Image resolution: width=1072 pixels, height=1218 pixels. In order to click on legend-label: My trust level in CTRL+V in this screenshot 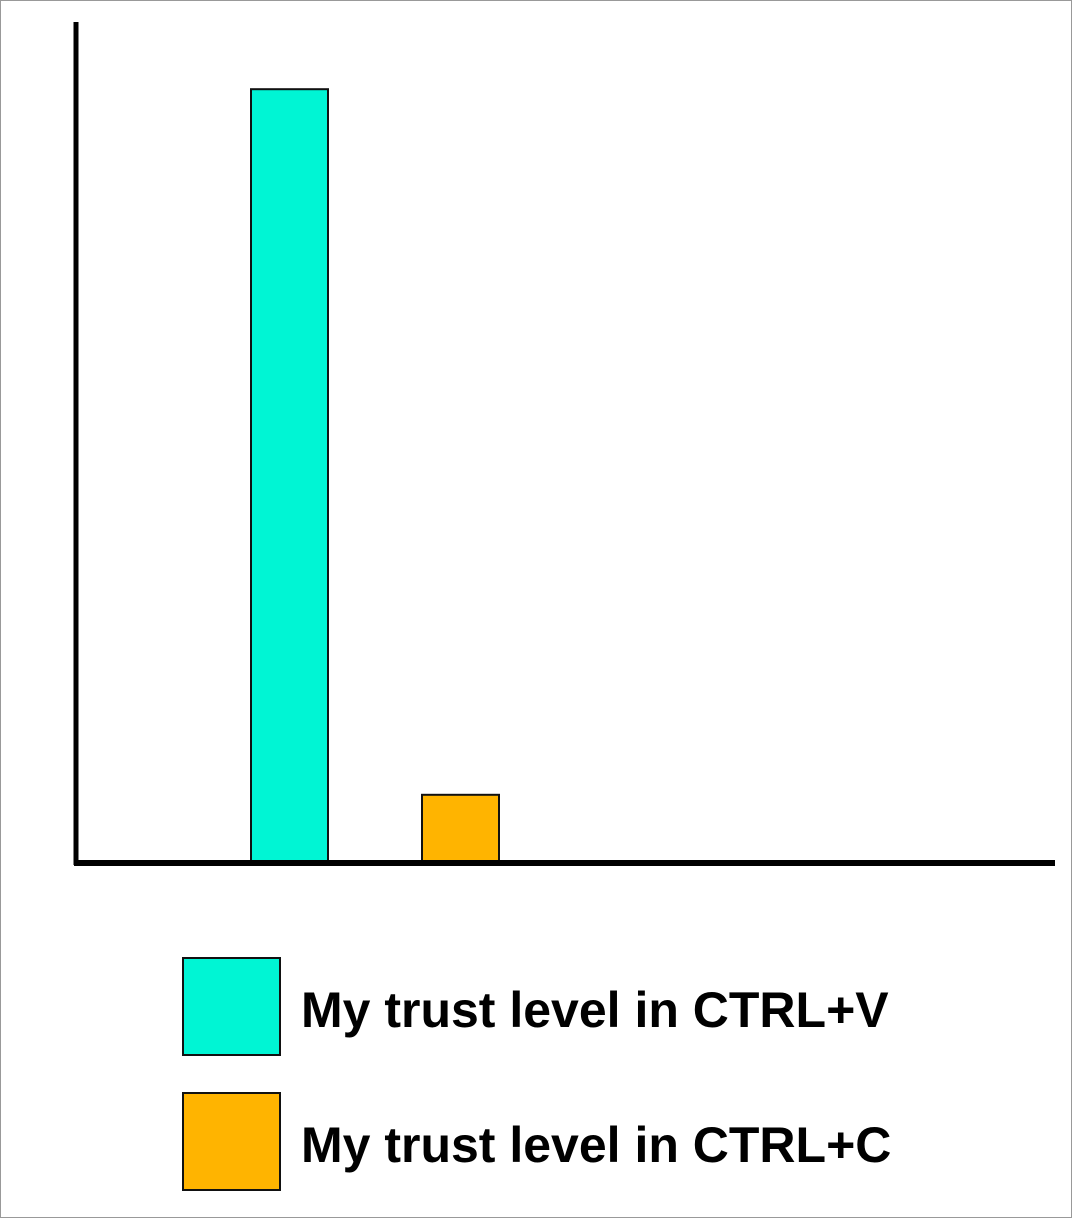, I will do `click(595, 1010)`.